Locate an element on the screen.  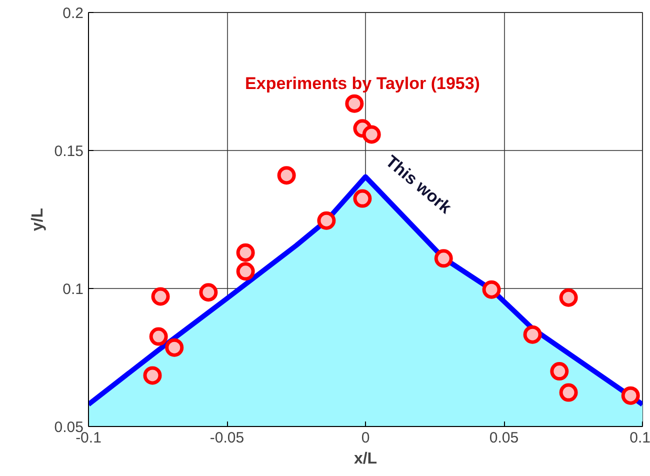
x-tick-label: 0.1 is located at coordinates (640, 438).